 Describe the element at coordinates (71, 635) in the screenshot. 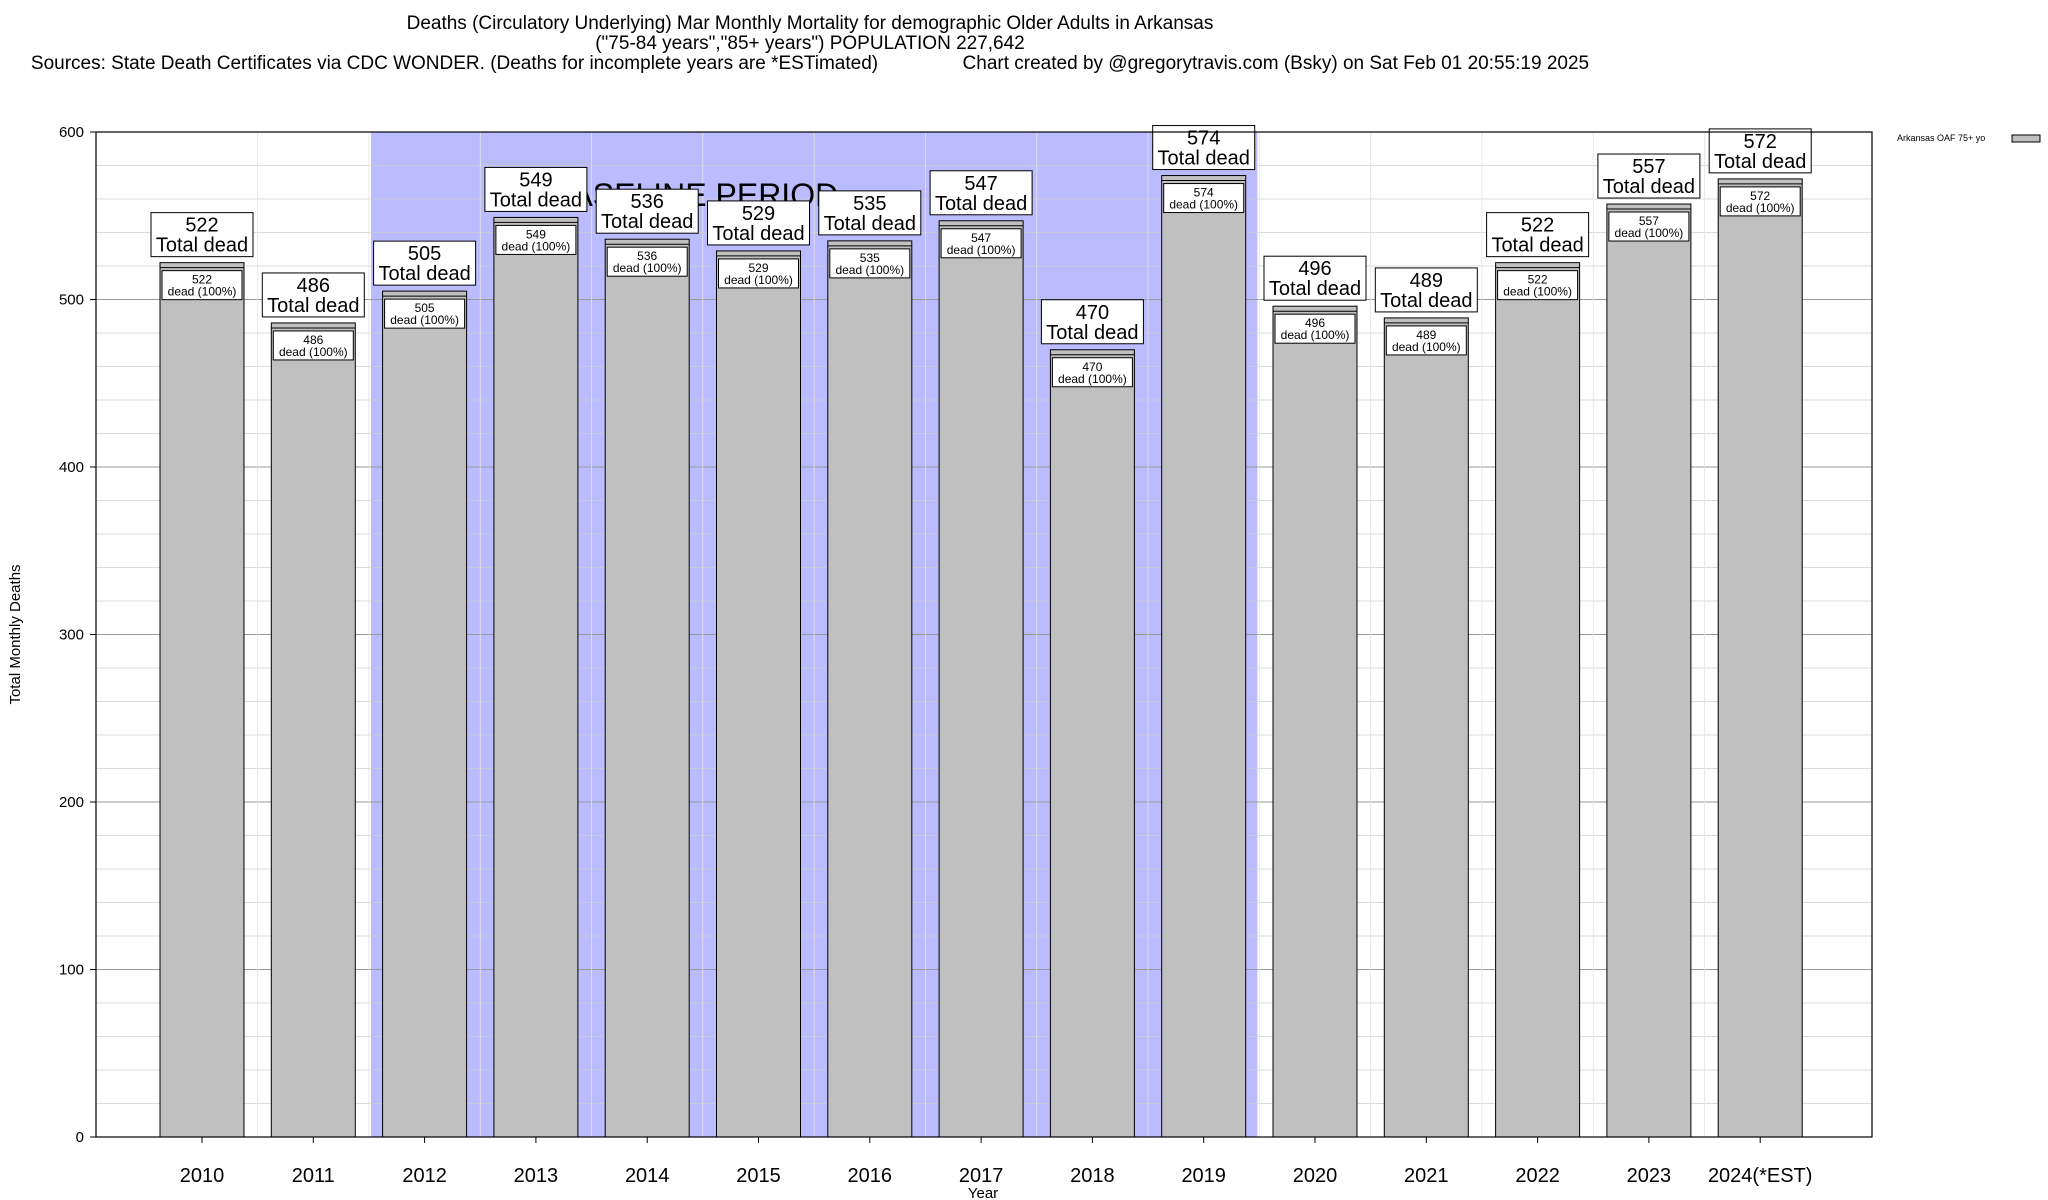

I see `y-tick-label: 300` at that location.